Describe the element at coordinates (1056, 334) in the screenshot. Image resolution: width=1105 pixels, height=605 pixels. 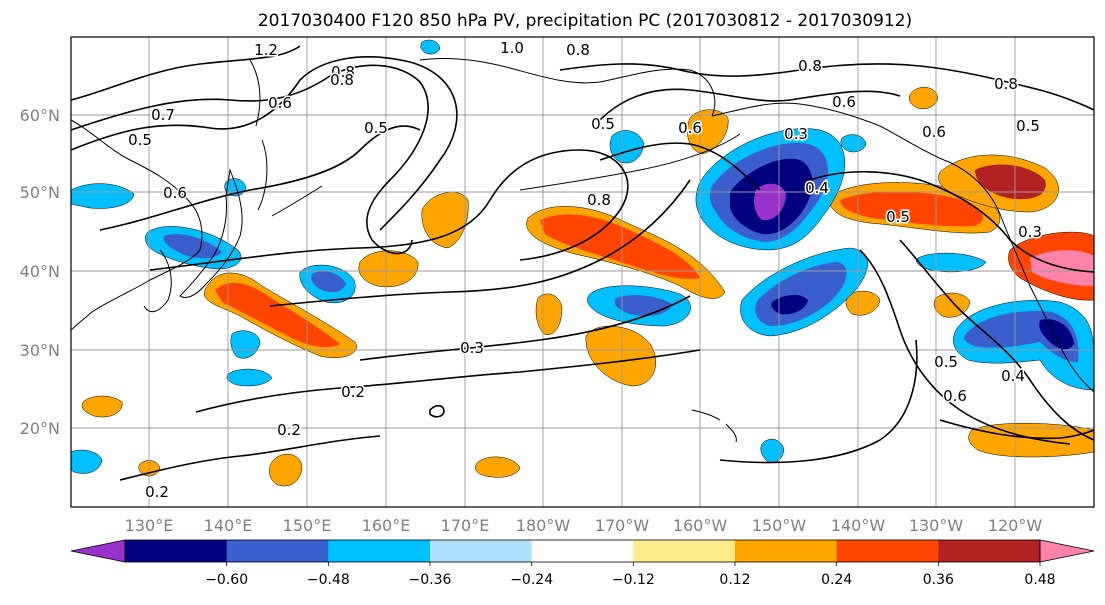
I see `negative-anomaly-west-coast-core` at that location.